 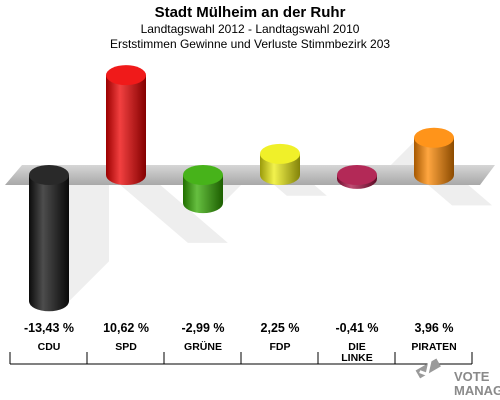 I want to click on category-label: DIE, so click(x=357, y=347).